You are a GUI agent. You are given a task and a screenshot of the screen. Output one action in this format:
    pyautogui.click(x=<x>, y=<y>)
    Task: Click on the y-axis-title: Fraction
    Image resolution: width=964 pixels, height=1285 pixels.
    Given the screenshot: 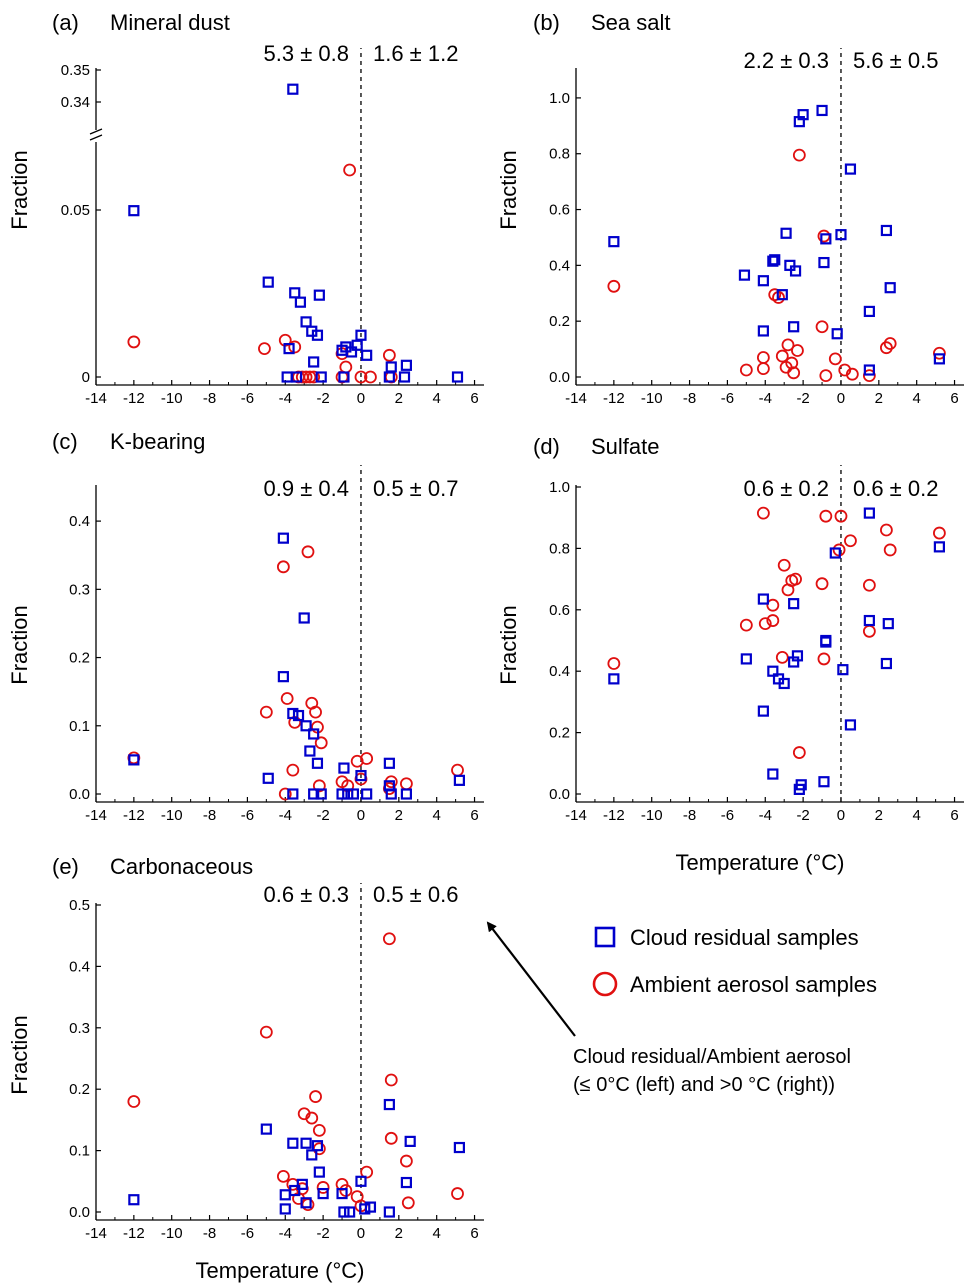 What is the action you would take?
    pyautogui.click(x=19, y=1054)
    